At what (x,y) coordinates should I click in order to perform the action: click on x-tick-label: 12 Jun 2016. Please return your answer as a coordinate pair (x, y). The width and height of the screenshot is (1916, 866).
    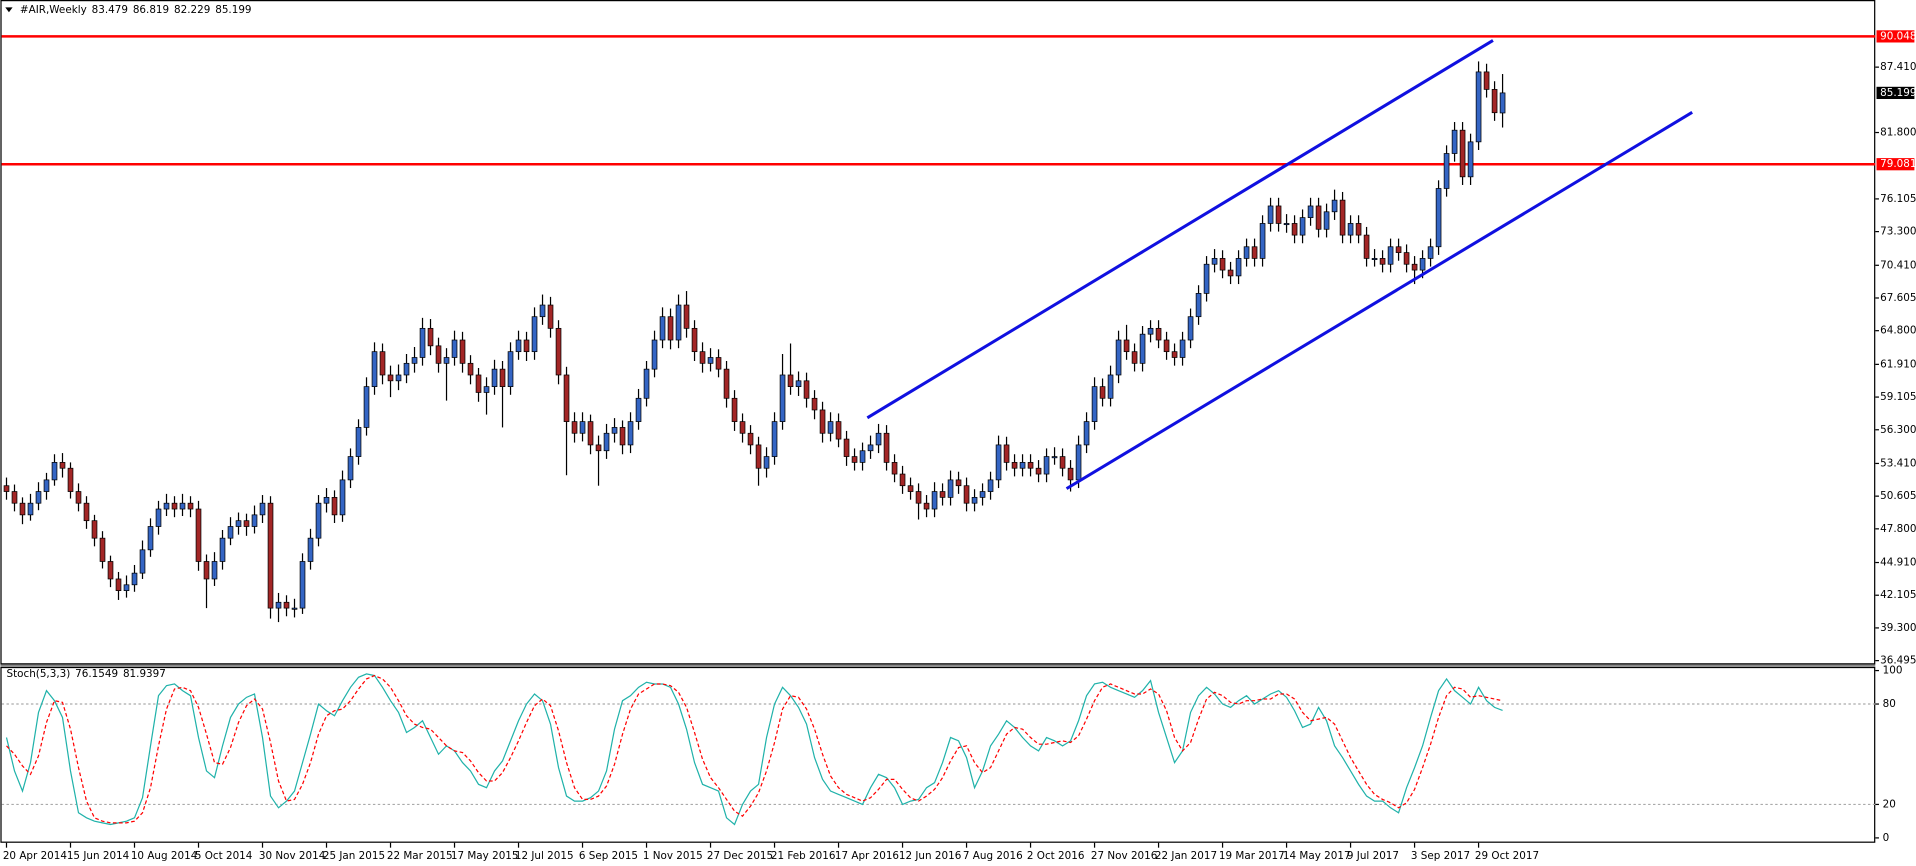
    Looking at the image, I should click on (930, 856).